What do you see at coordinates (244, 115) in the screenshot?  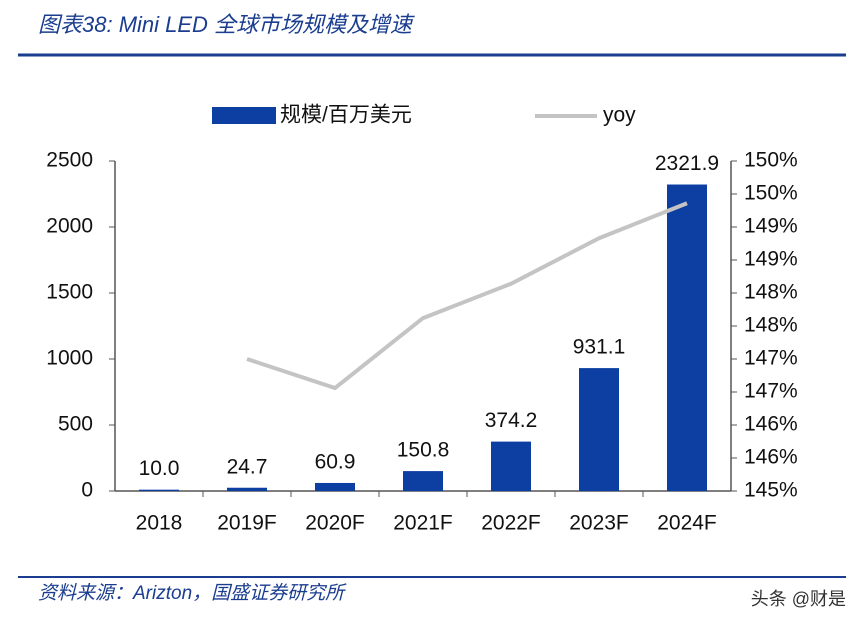 I see `legend-swatch` at bounding box center [244, 115].